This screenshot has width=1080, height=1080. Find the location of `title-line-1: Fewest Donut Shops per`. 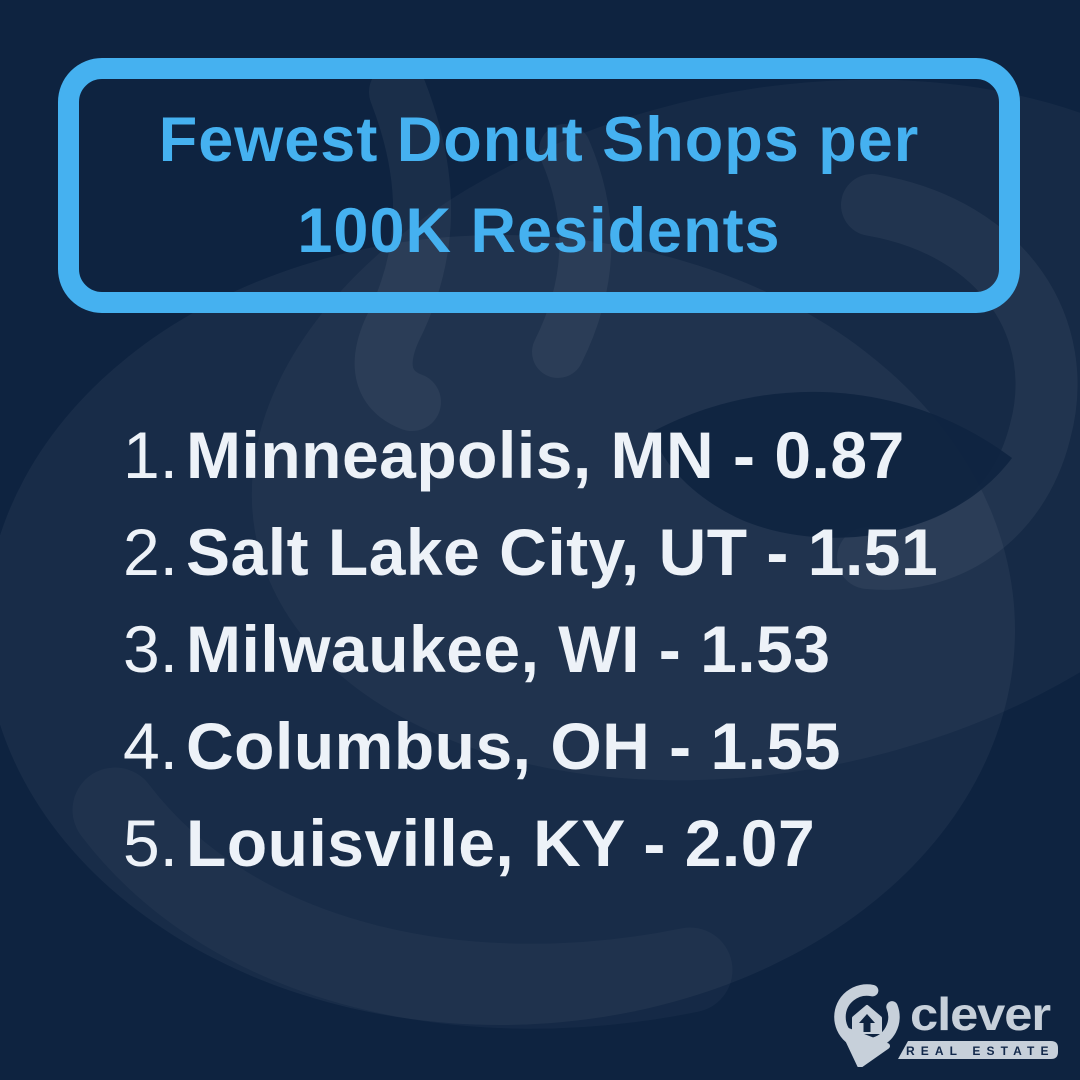

title-line-1: Fewest Donut Shops per is located at coordinates (539, 139).